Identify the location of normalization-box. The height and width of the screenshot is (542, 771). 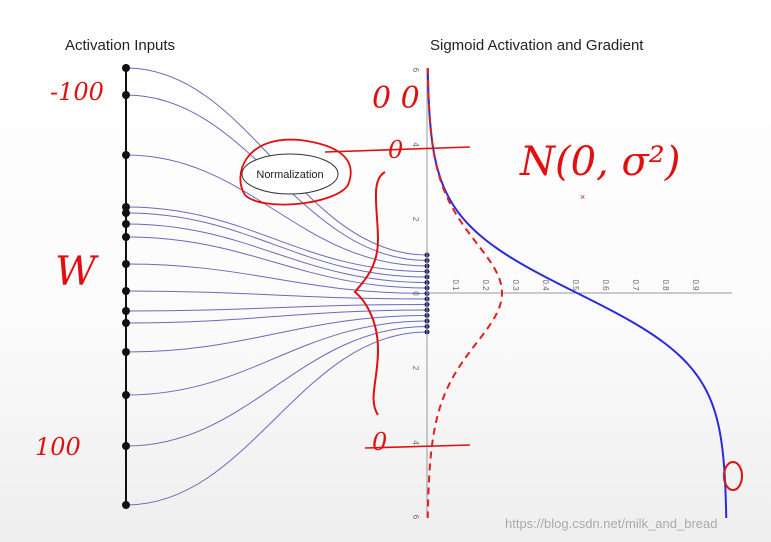
(290, 174).